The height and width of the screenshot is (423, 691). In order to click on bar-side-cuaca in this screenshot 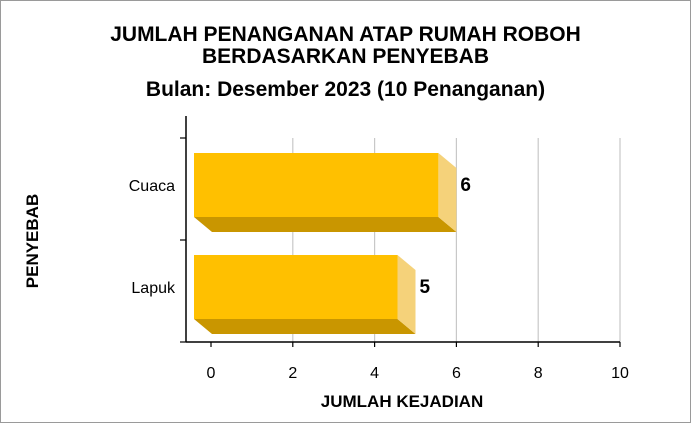, I will do `click(447, 192)`.